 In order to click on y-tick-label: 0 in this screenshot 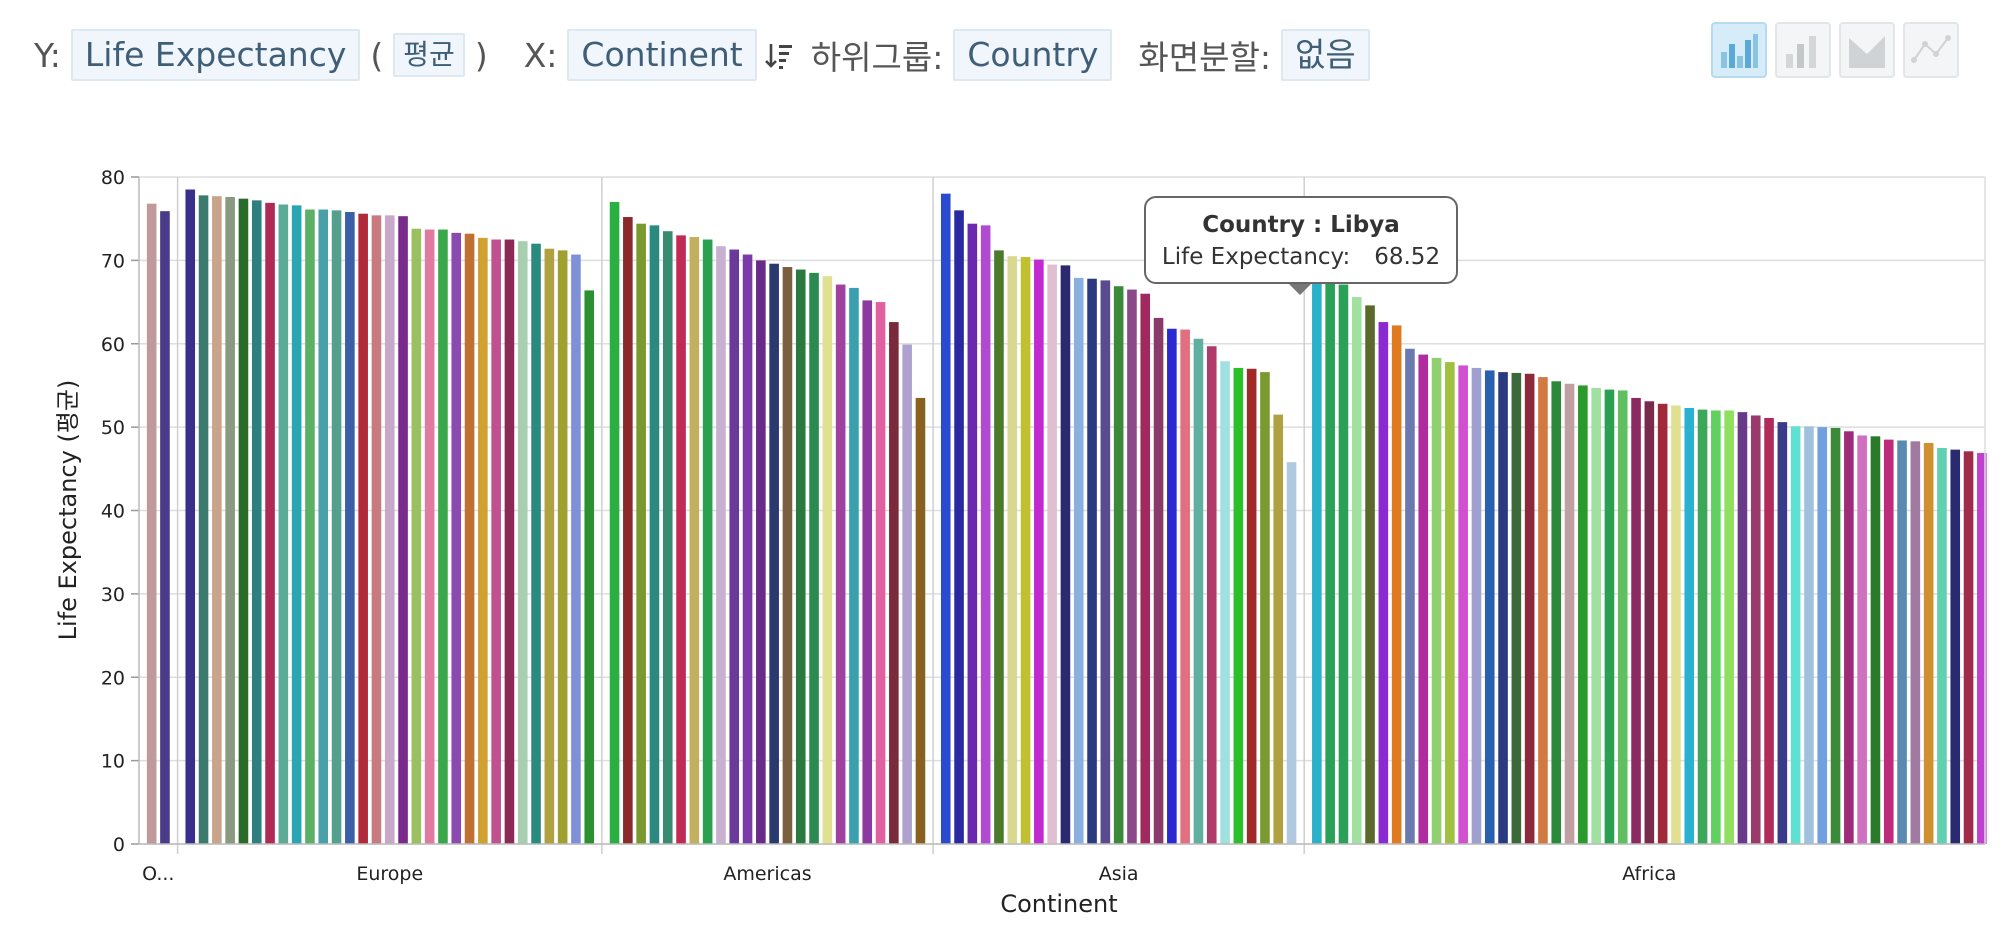, I will do `click(119, 845)`.